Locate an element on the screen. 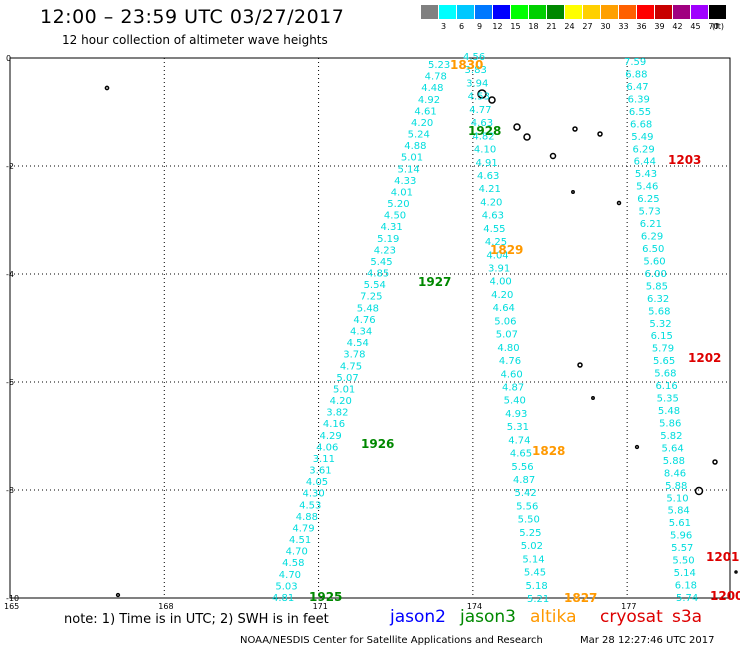 This screenshot has height=650, width=740. wave-height-value: 5.50 is located at coordinates (529, 520).